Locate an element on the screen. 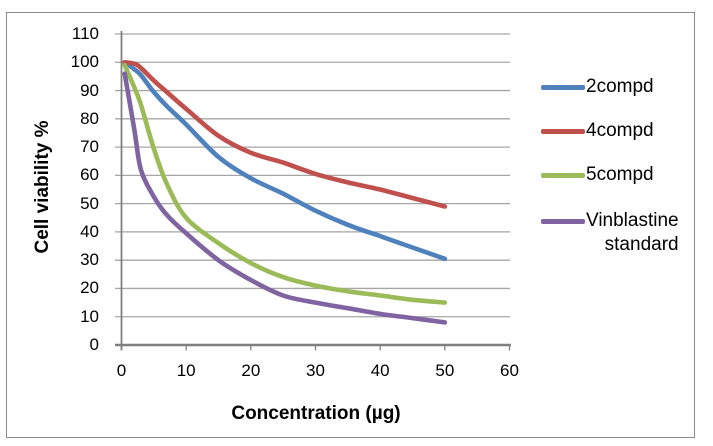  y-tick-label: 30 is located at coordinates (89, 260).